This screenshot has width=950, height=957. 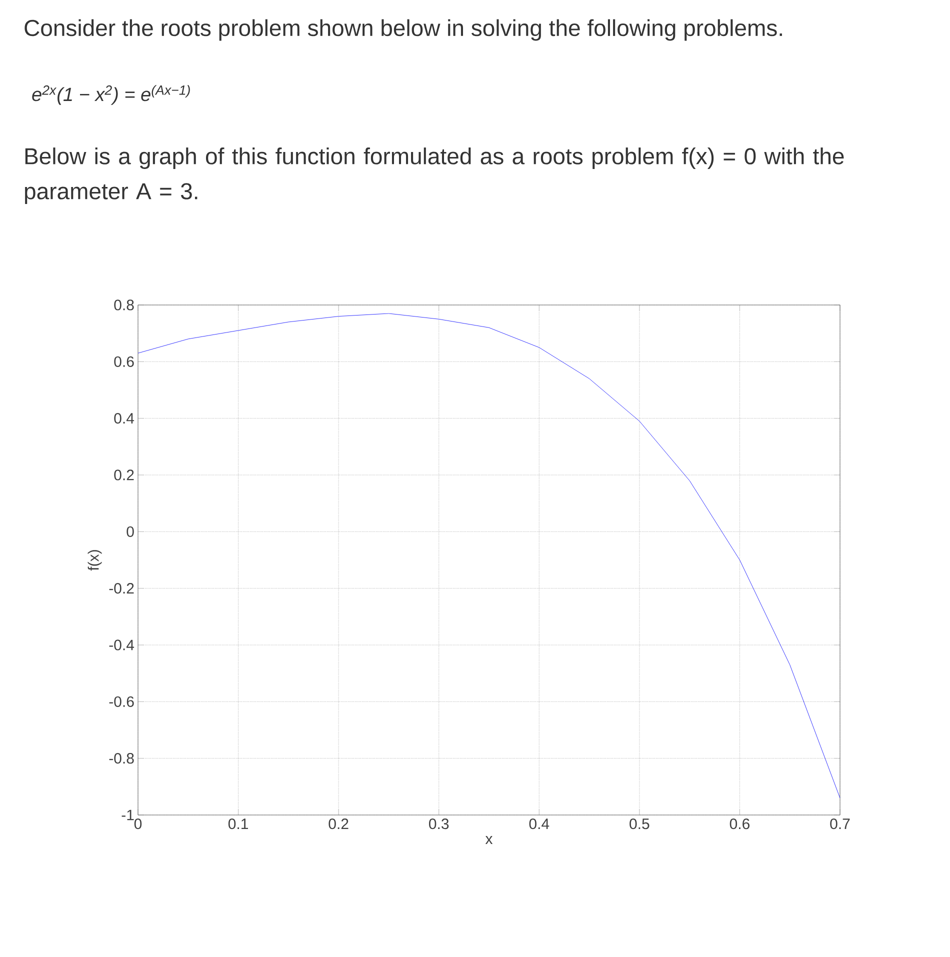 What do you see at coordinates (840, 824) in the screenshot?
I see `x-tick-label: 0.7` at bounding box center [840, 824].